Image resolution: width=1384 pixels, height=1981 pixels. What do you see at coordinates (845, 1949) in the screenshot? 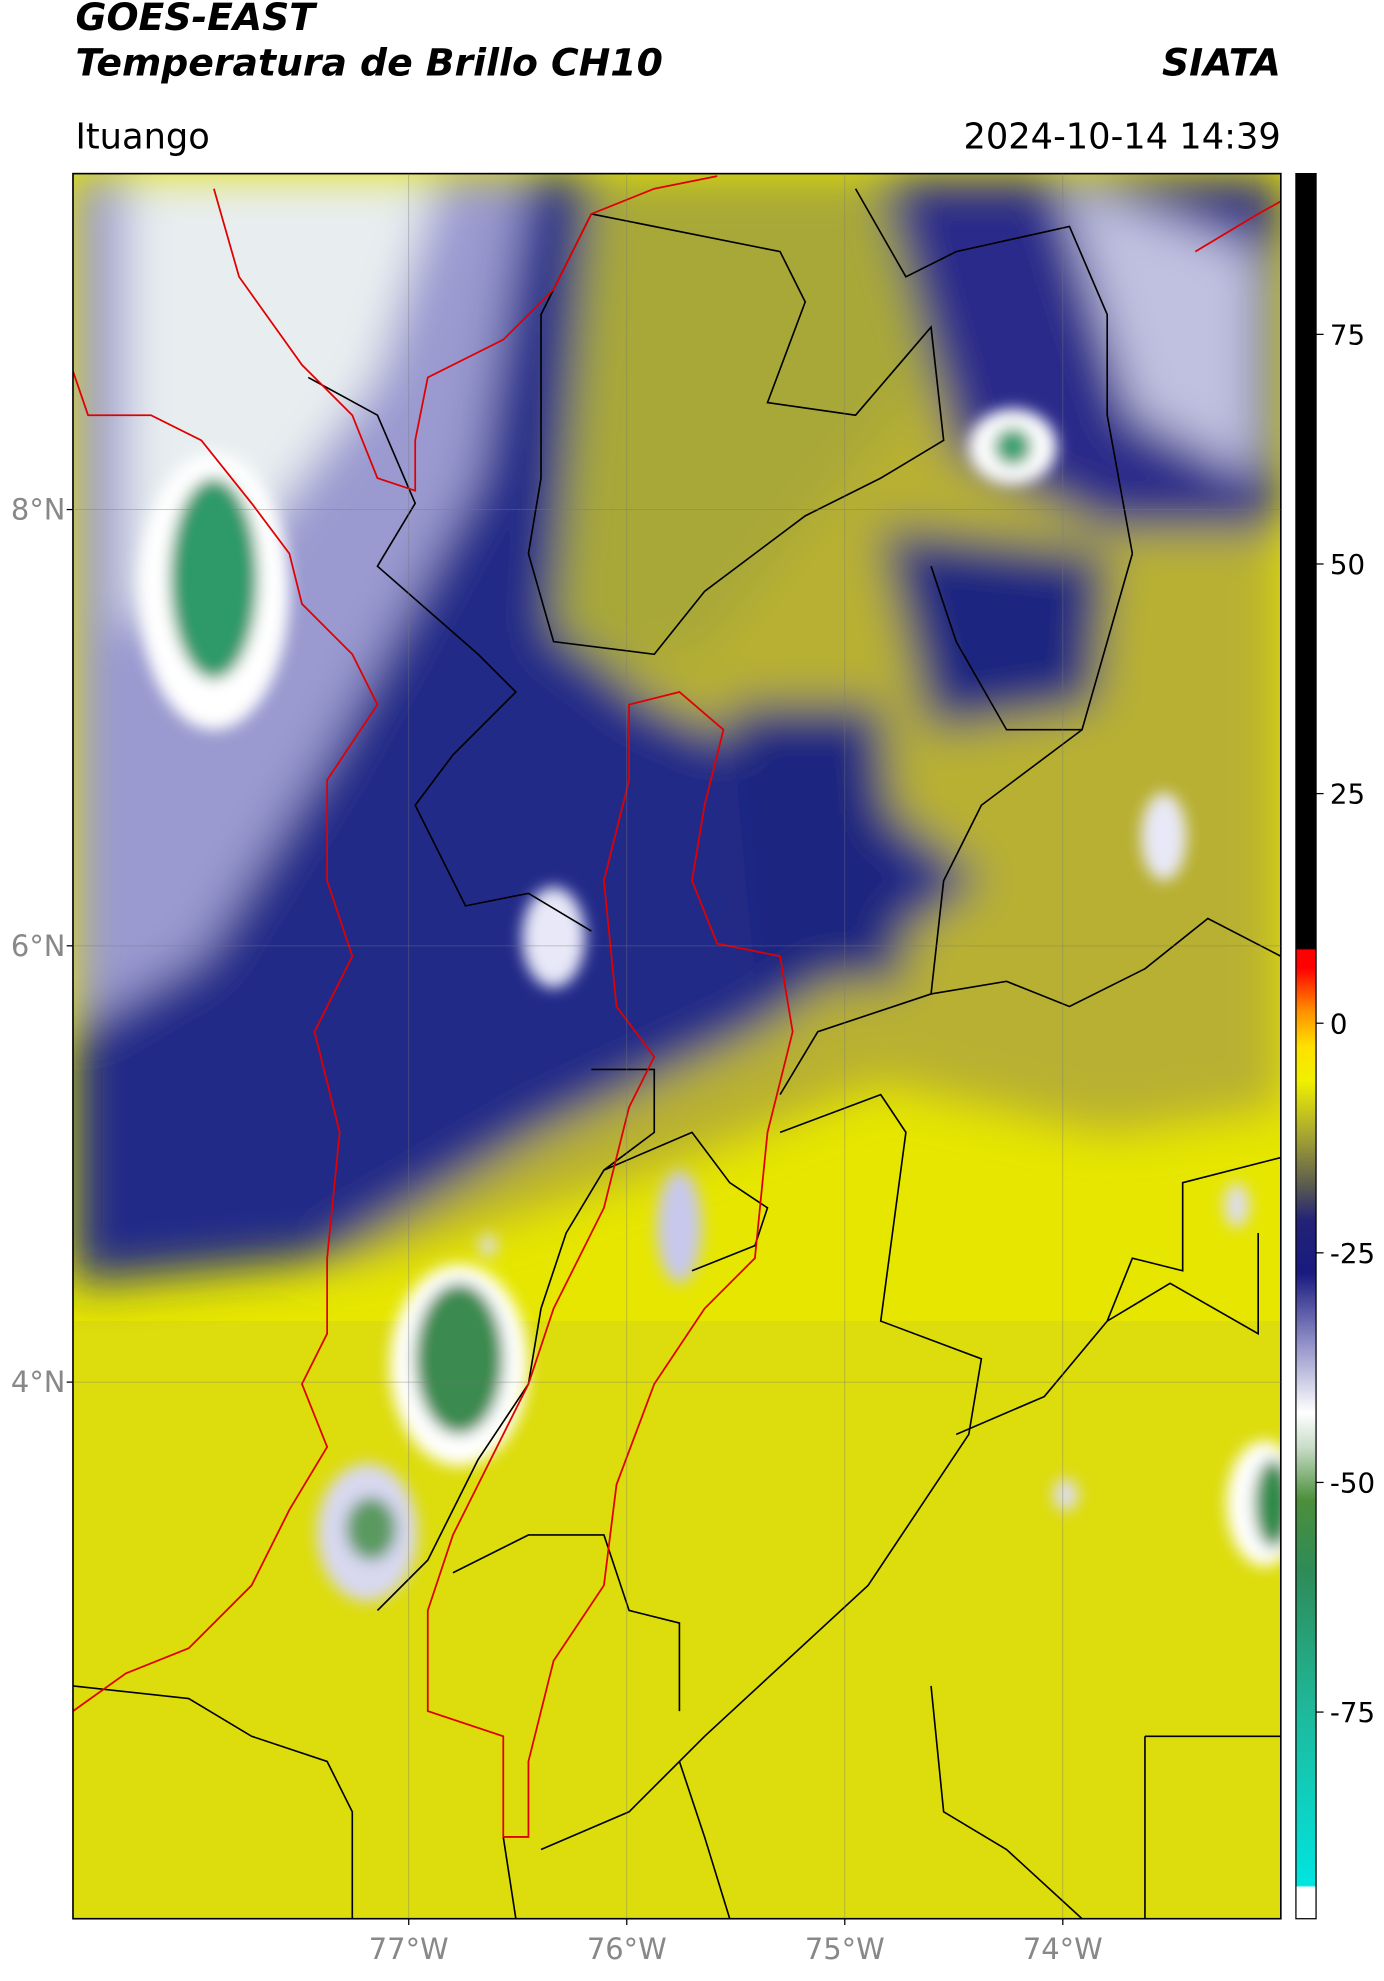
I see `lon-label: 75°W` at bounding box center [845, 1949].